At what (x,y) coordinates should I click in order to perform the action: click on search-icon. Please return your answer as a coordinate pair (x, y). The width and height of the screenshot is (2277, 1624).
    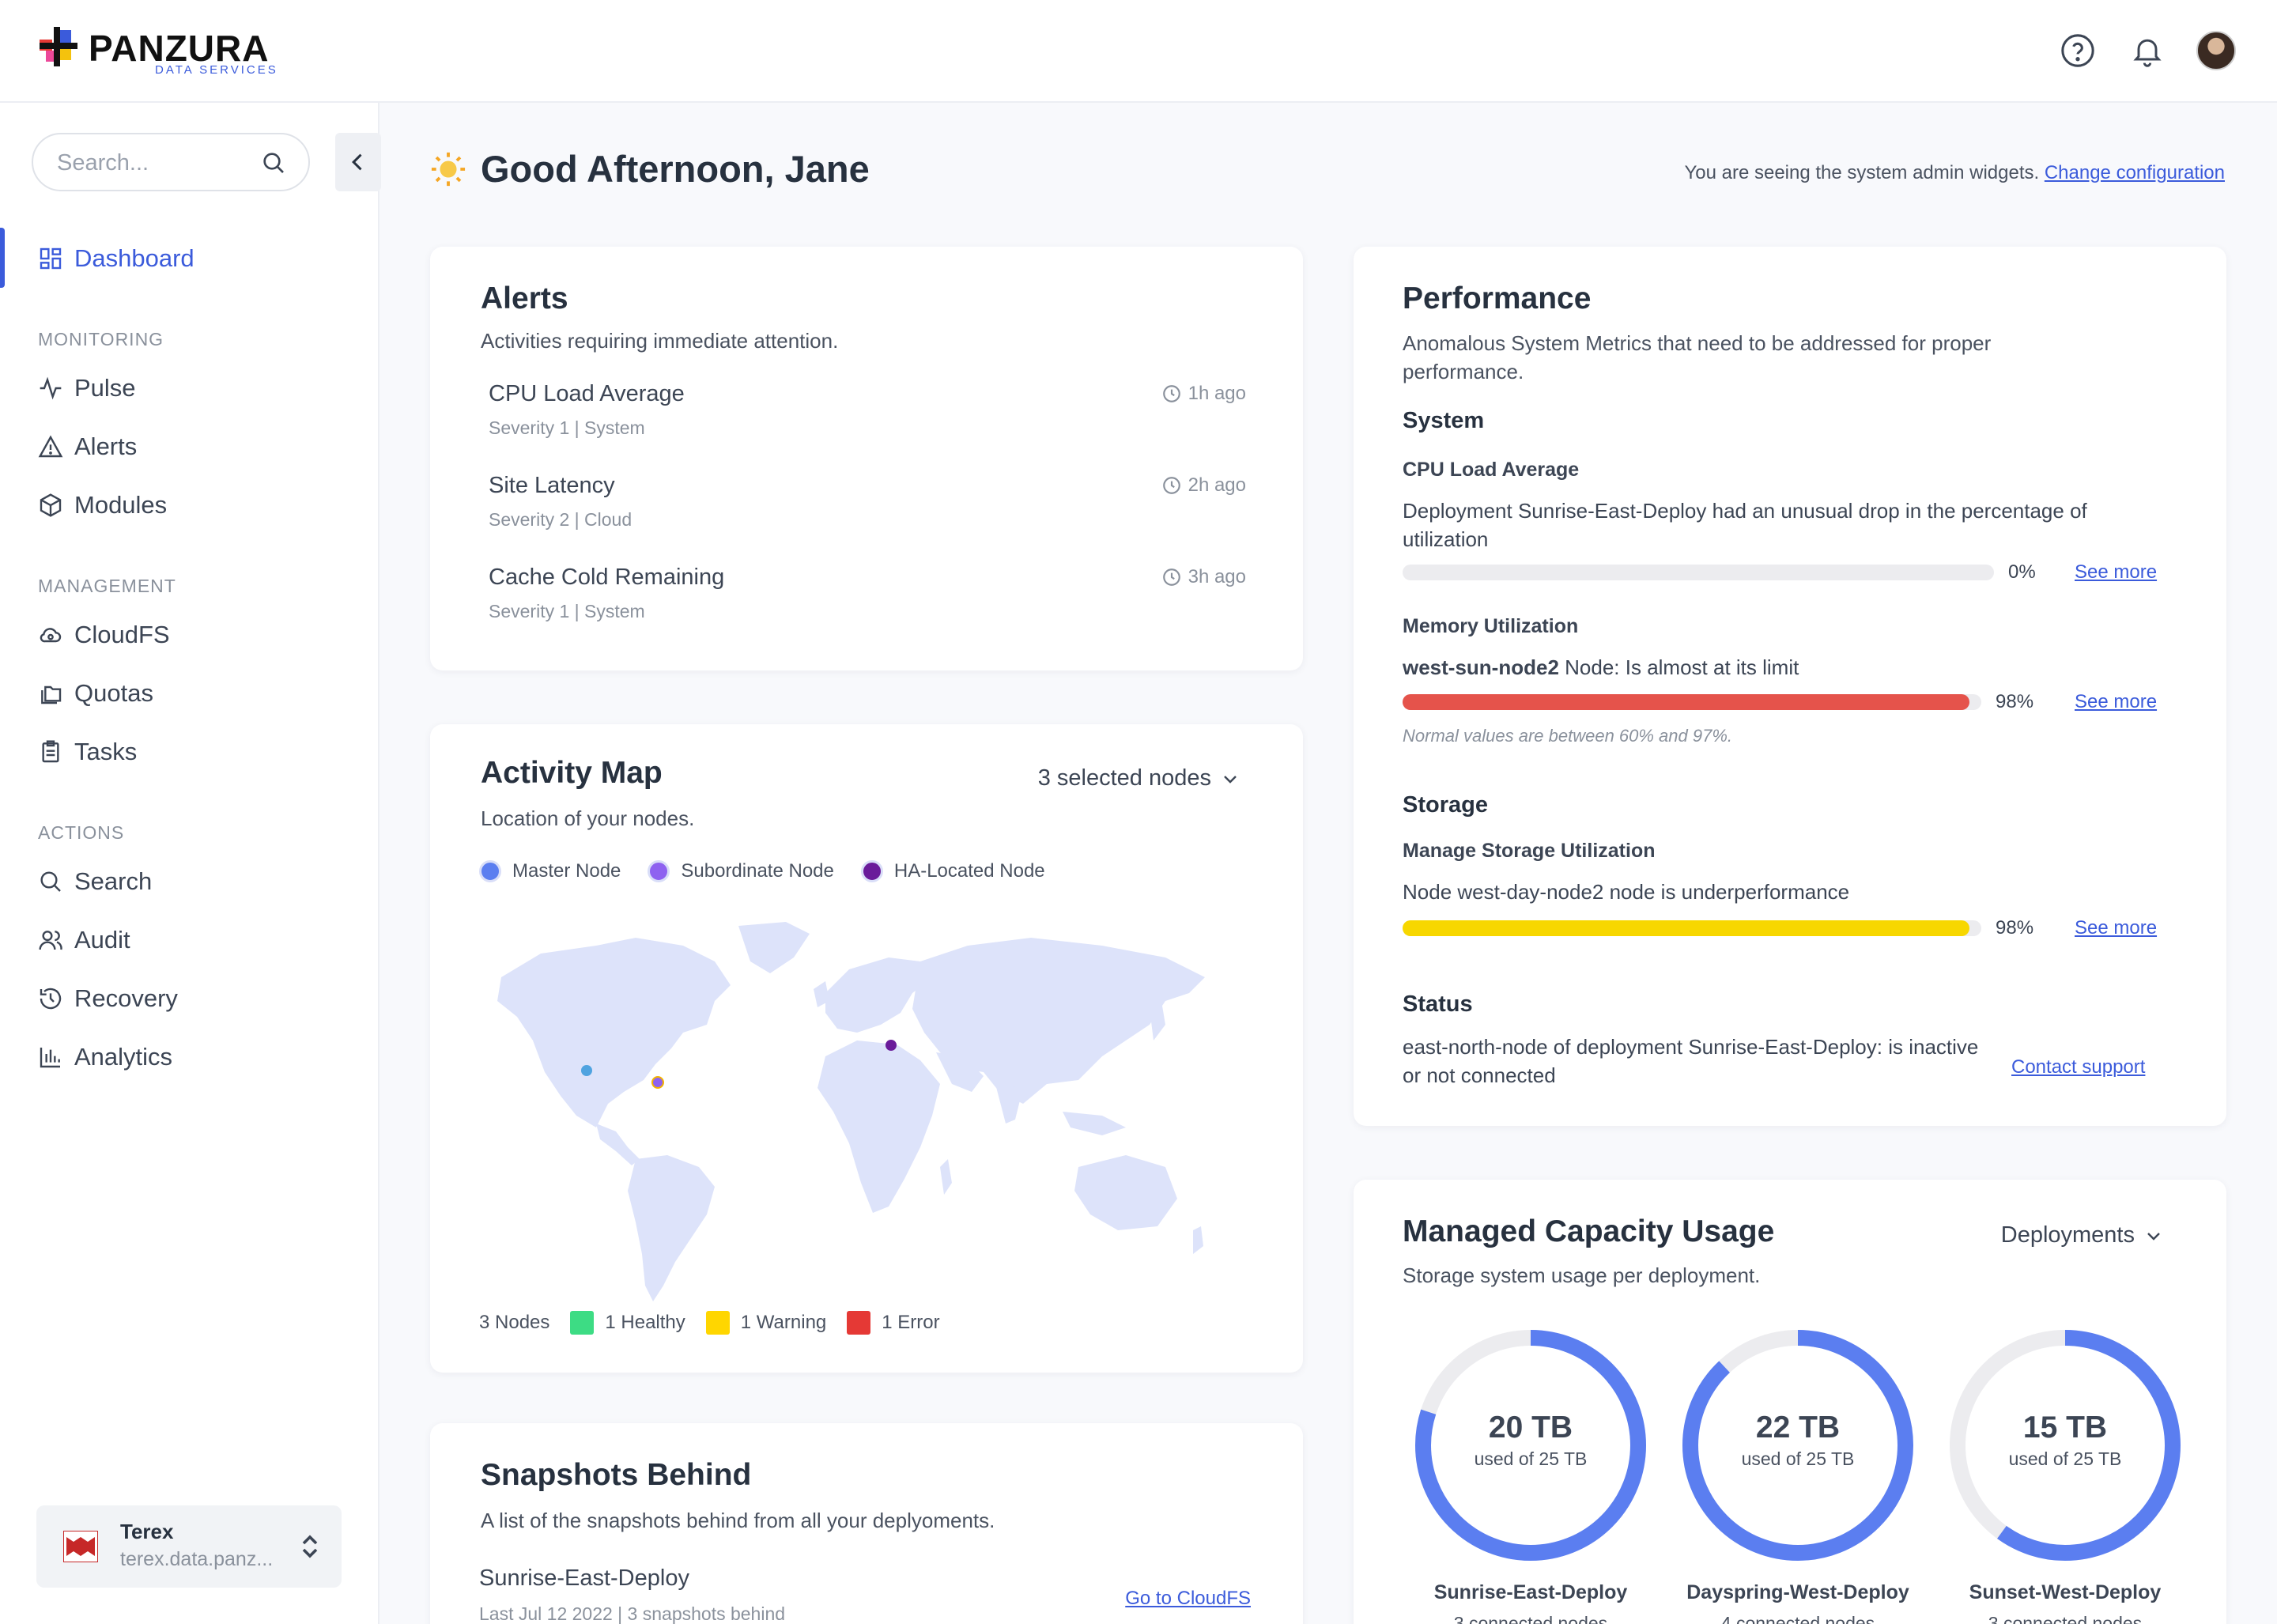
    Looking at the image, I should click on (274, 164).